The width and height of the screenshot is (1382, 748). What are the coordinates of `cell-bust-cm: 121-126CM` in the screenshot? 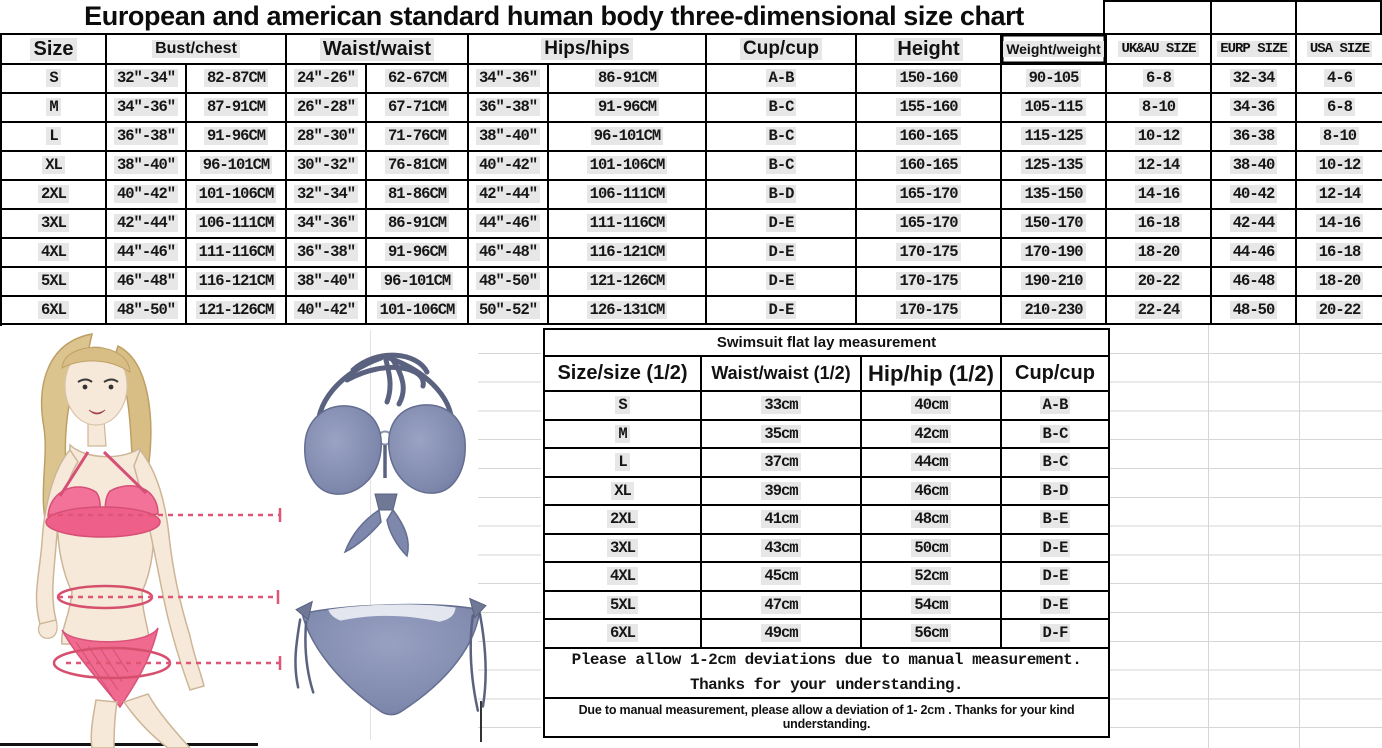 It's located at (237, 311).